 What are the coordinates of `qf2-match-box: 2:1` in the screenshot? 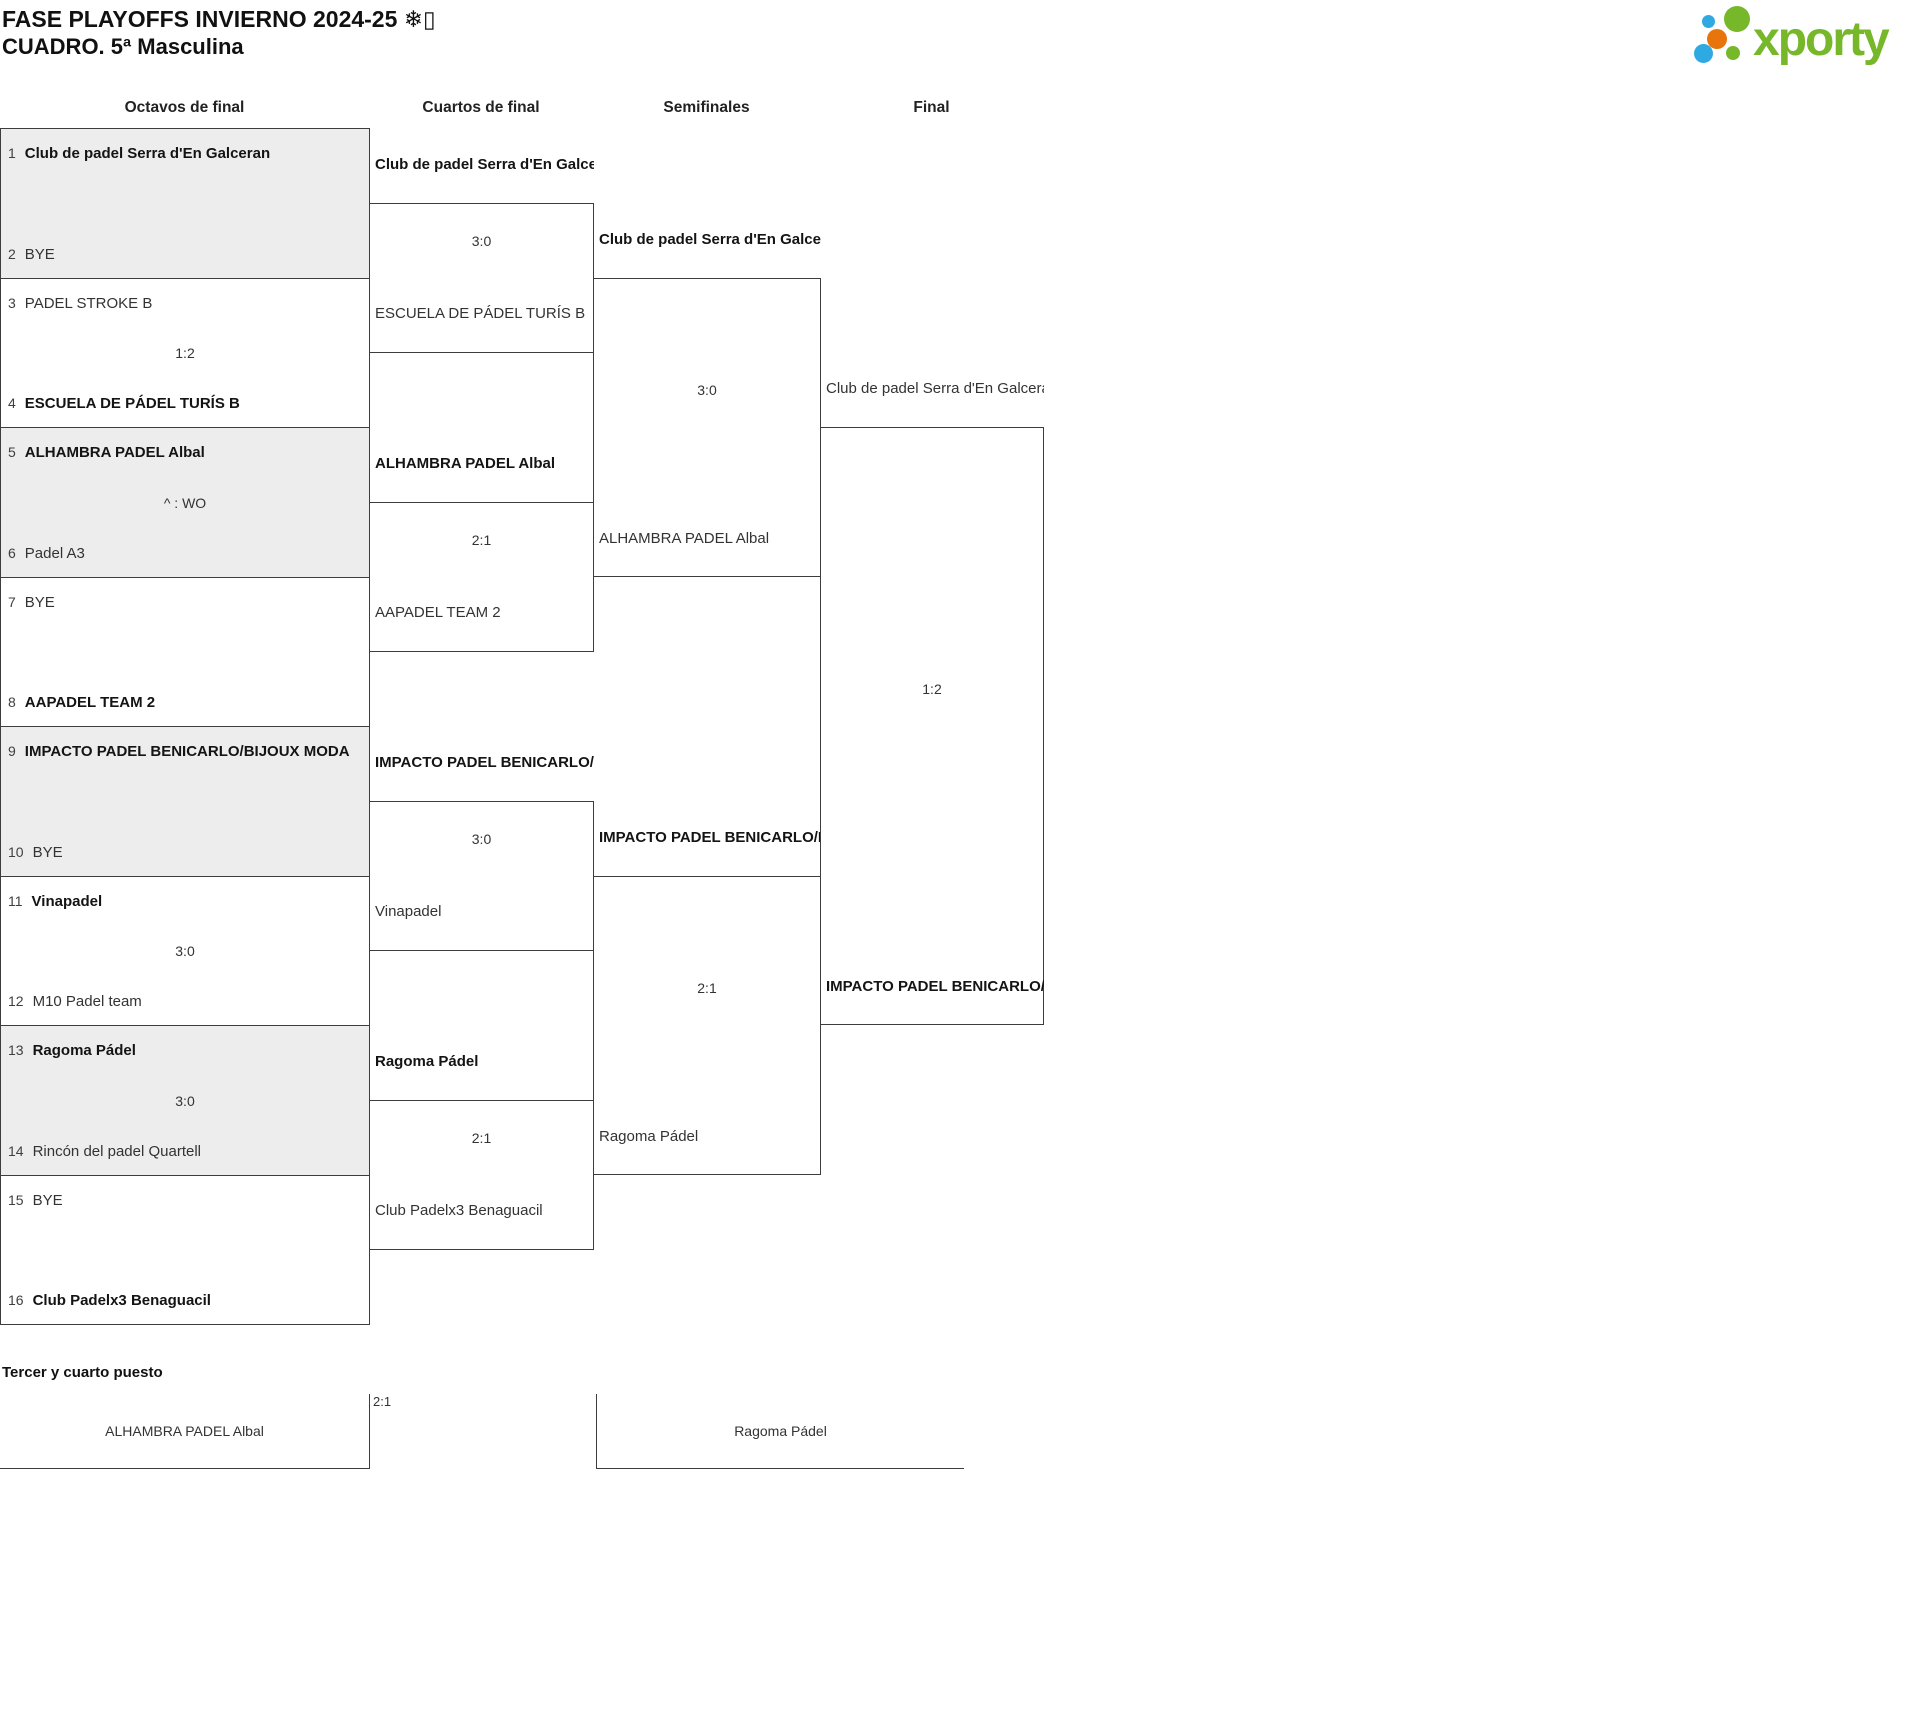 It's located at (481, 577).